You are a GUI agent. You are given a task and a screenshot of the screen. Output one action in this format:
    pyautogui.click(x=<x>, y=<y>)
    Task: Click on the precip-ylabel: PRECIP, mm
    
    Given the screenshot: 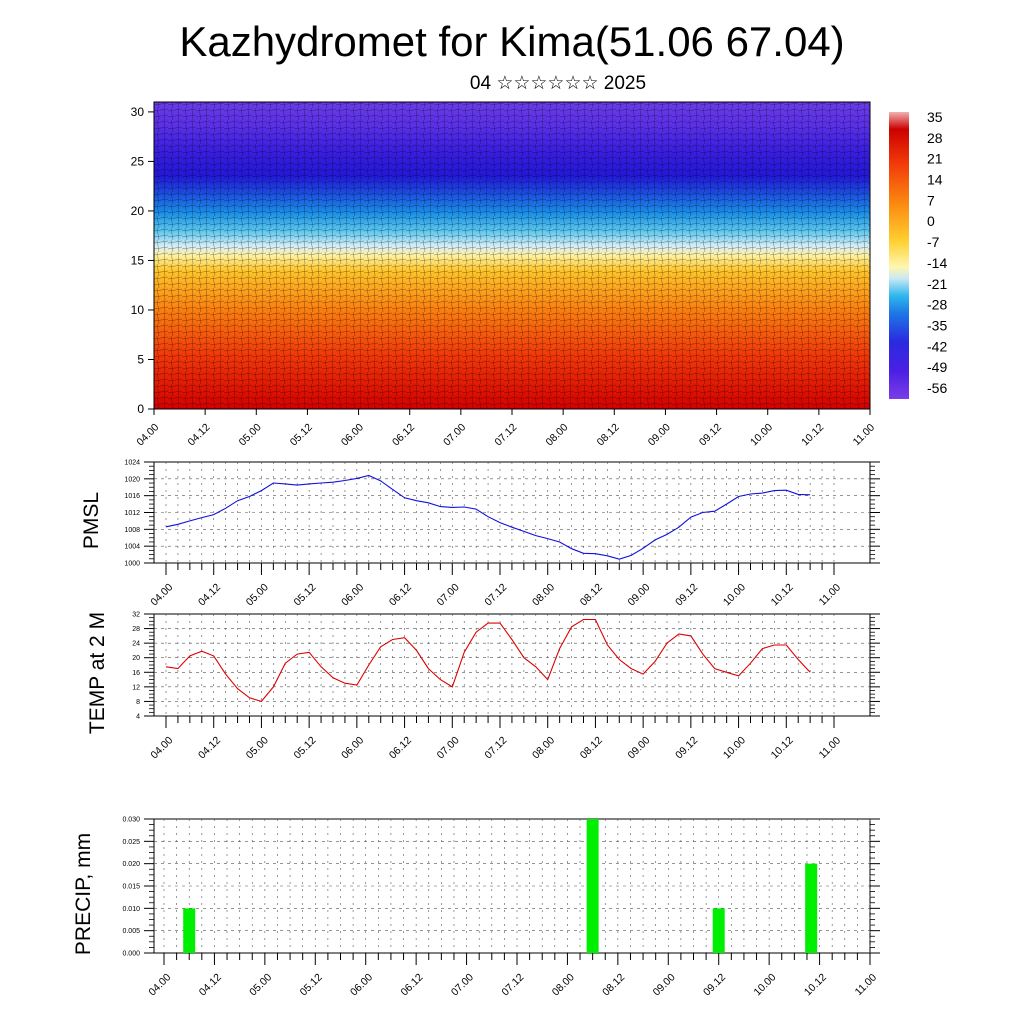 What is the action you would take?
    pyautogui.click(x=83, y=894)
    